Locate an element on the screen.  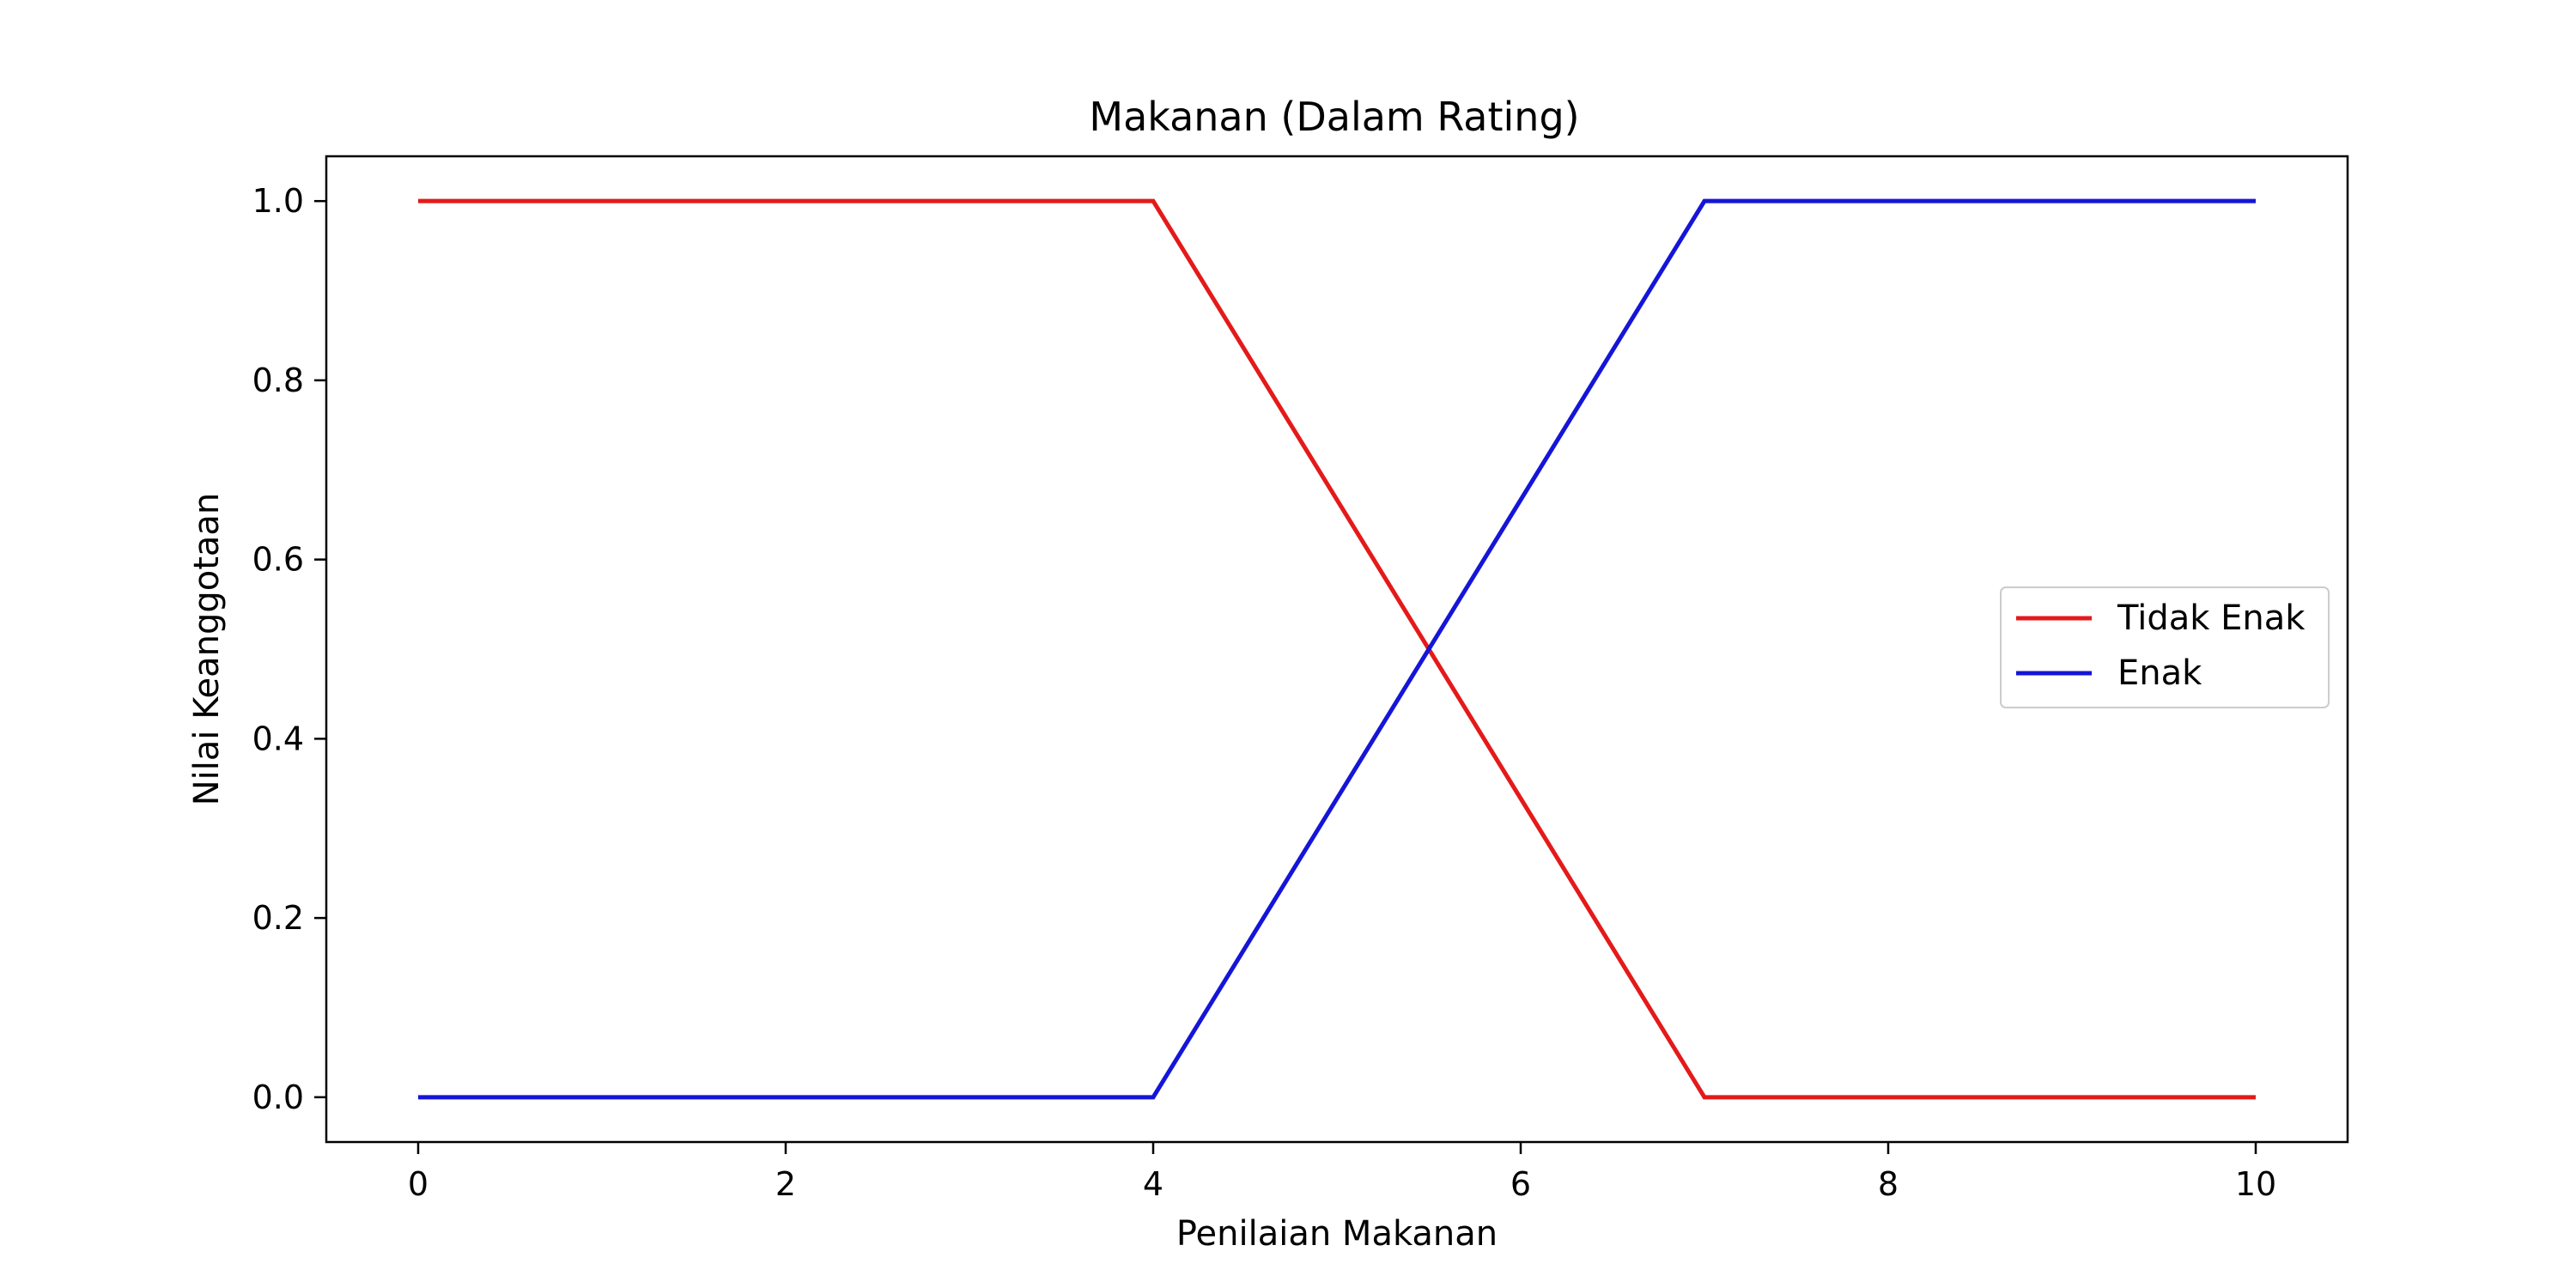
y-tick-label: 0.8 is located at coordinates (278, 380).